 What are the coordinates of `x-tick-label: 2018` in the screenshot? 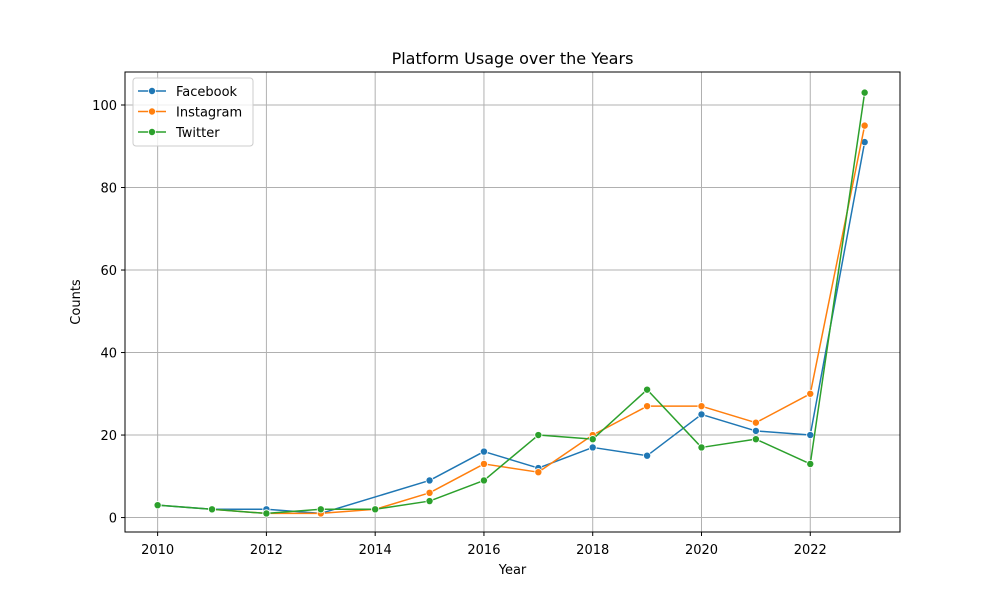 It's located at (592, 550).